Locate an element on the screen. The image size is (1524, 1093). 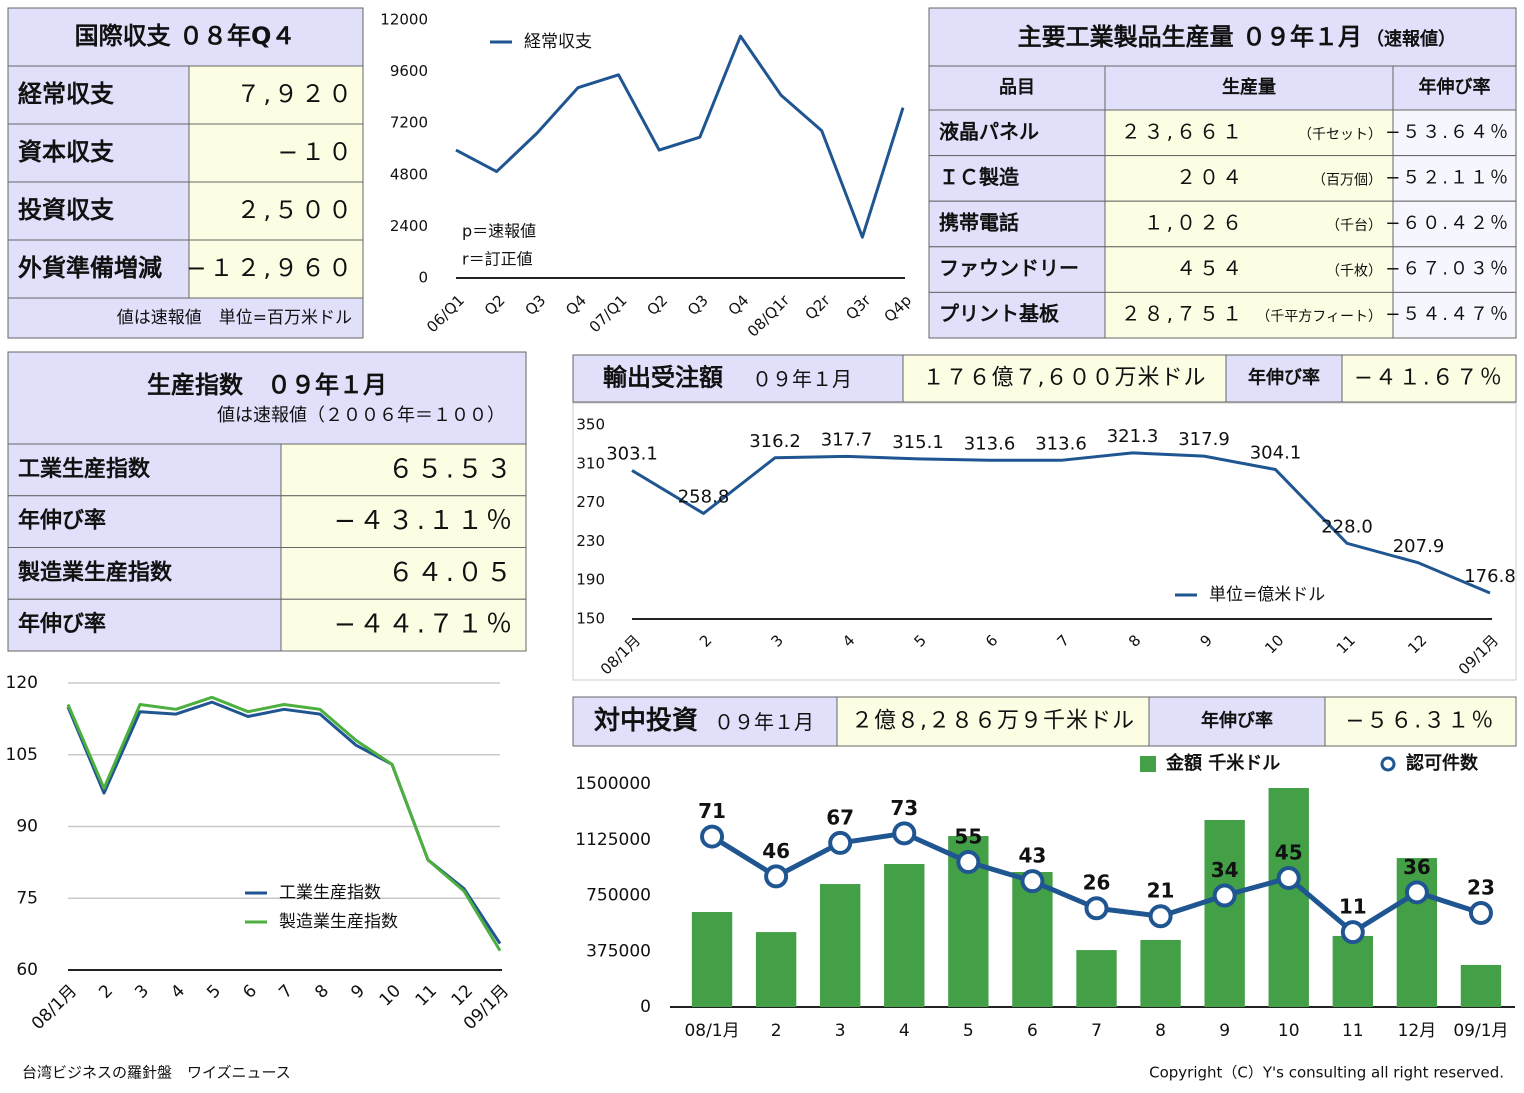
legend-label: 金額 千米ドル is located at coordinates (1222, 763).